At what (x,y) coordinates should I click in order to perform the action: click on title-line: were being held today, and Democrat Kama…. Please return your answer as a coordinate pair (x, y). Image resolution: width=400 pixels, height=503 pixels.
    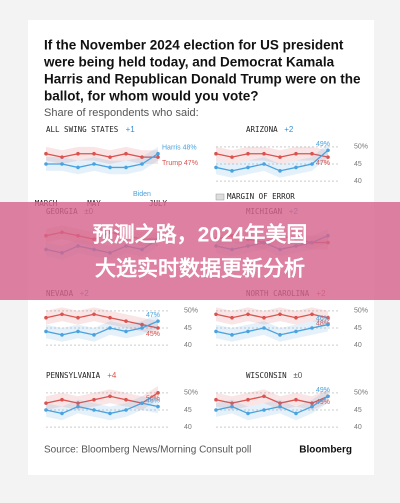
    Looking at the image, I should click on (189, 62).